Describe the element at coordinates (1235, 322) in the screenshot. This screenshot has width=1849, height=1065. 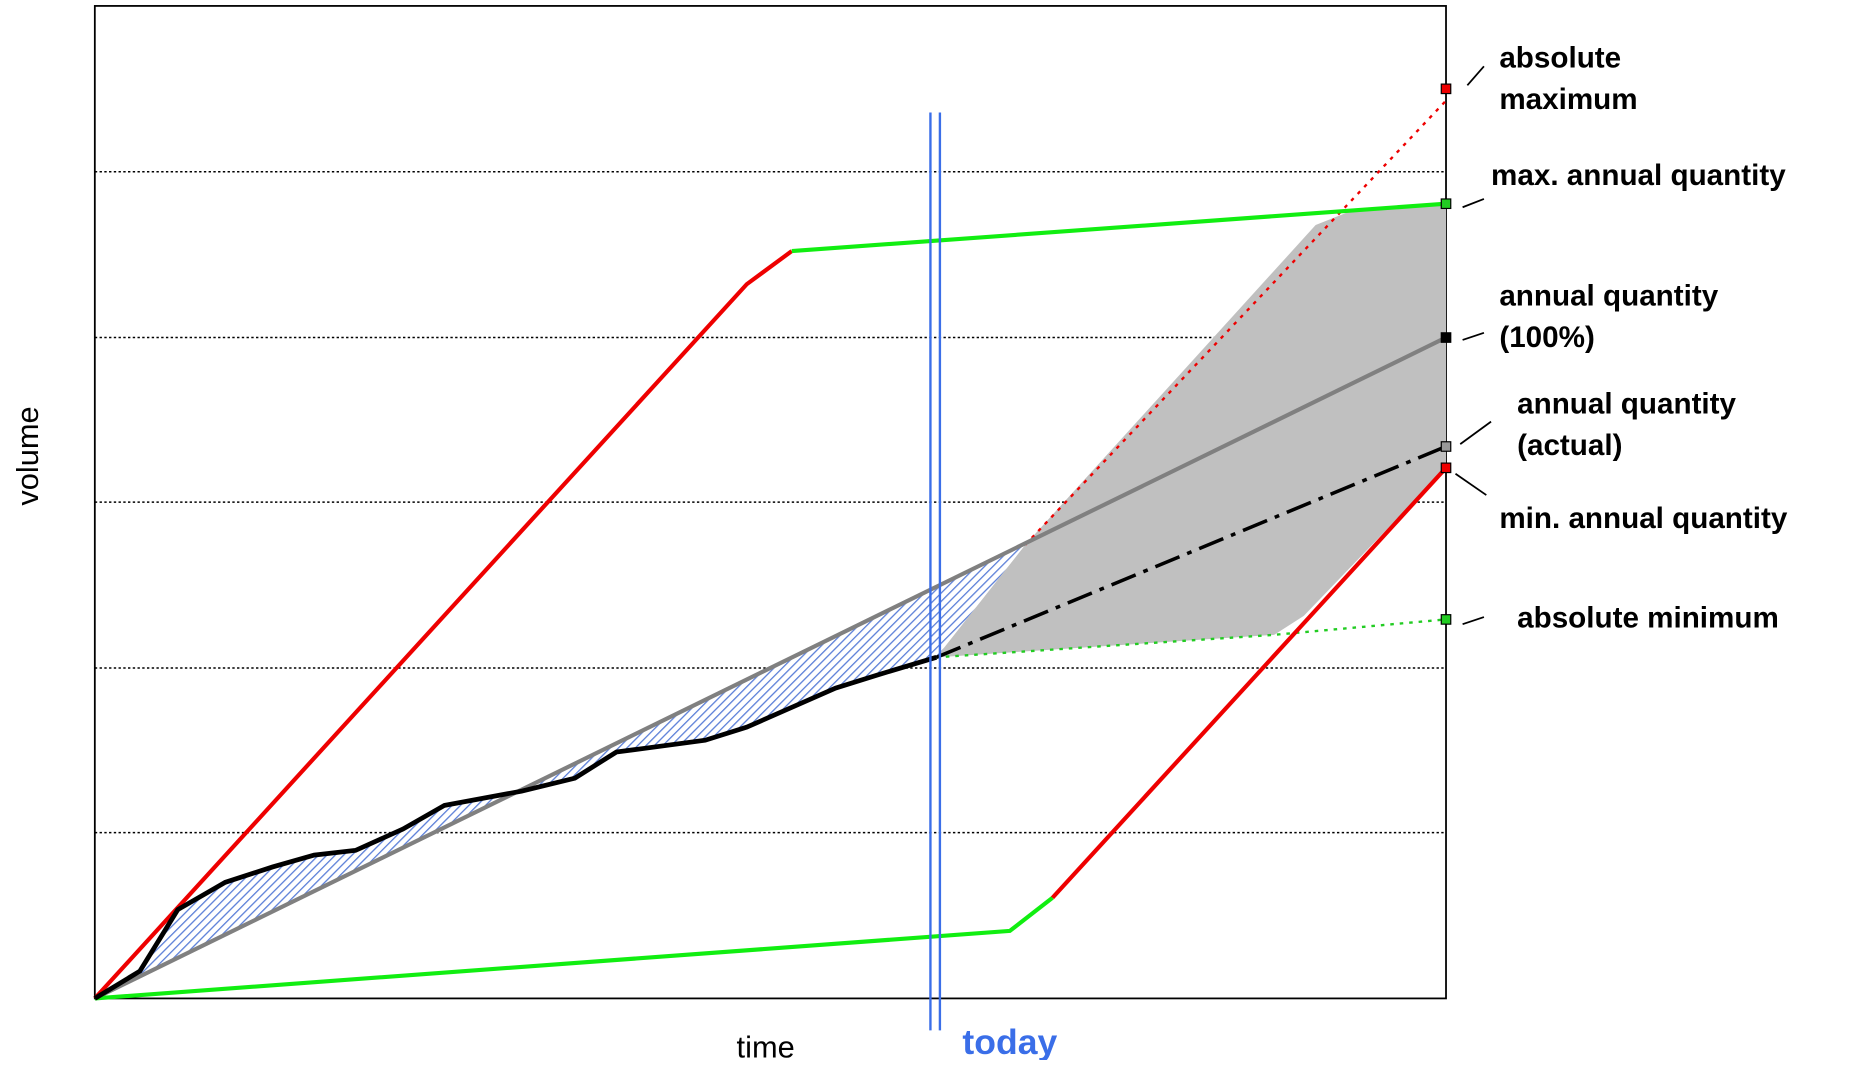
I see `absolute-max-extension` at that location.